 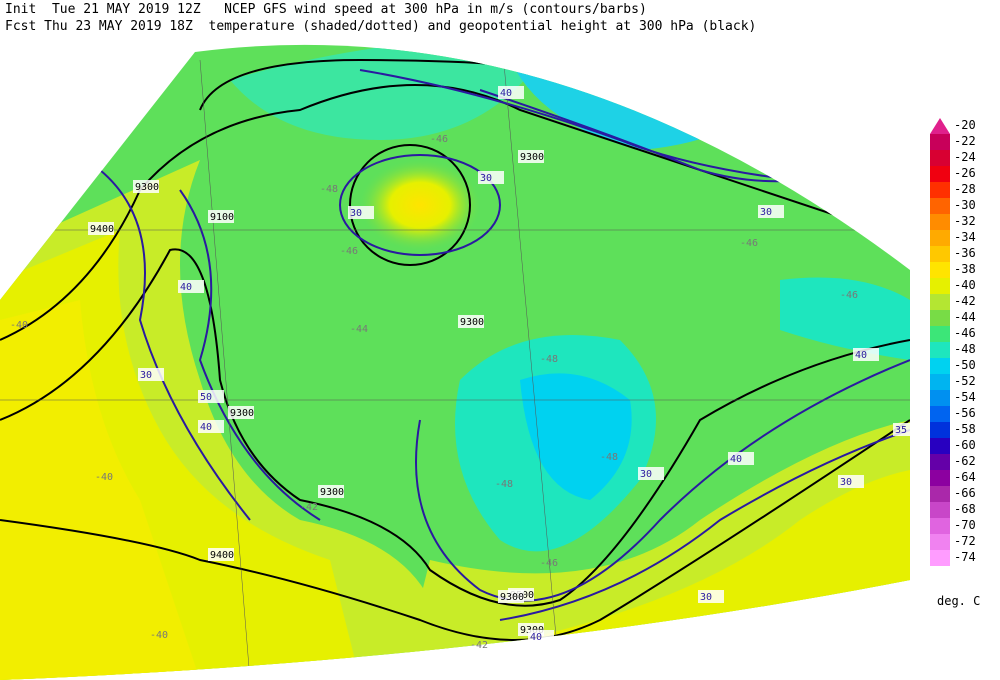 What do you see at coordinates (965, 429) in the screenshot?
I see `colorbar-label: -58` at bounding box center [965, 429].